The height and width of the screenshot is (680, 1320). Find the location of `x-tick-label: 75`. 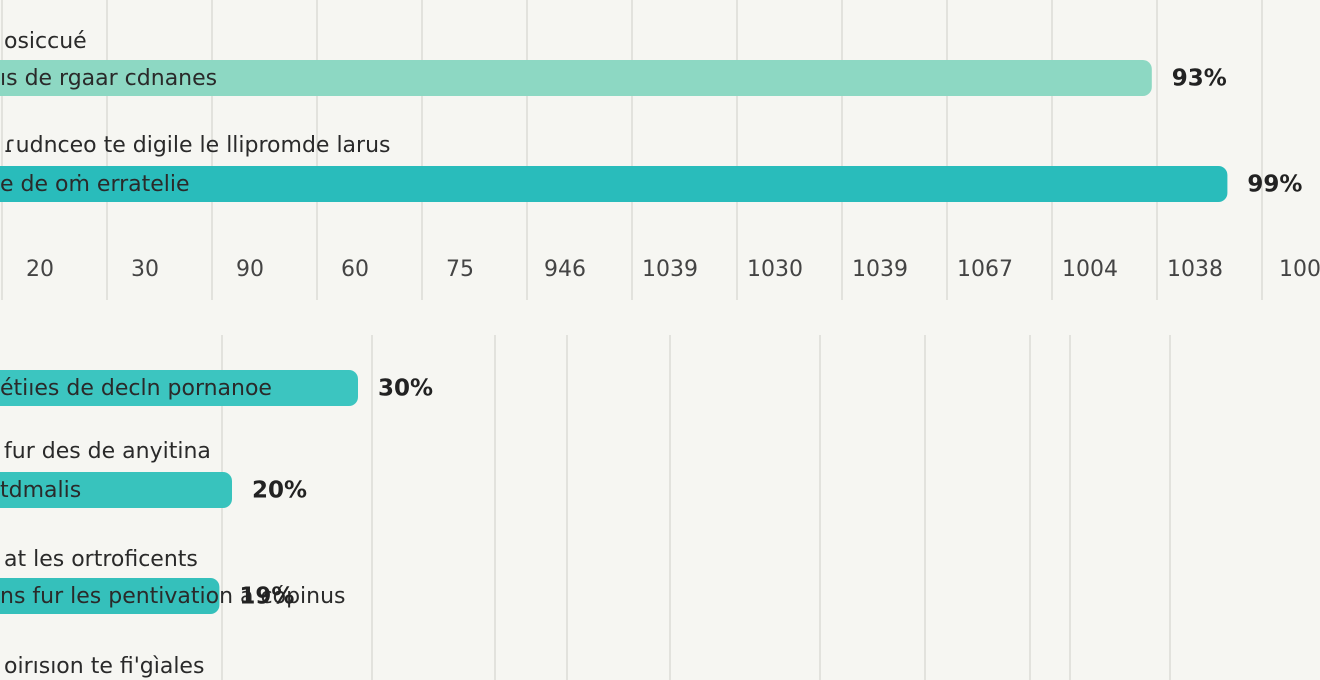

x-tick-label: 75 is located at coordinates (460, 269).